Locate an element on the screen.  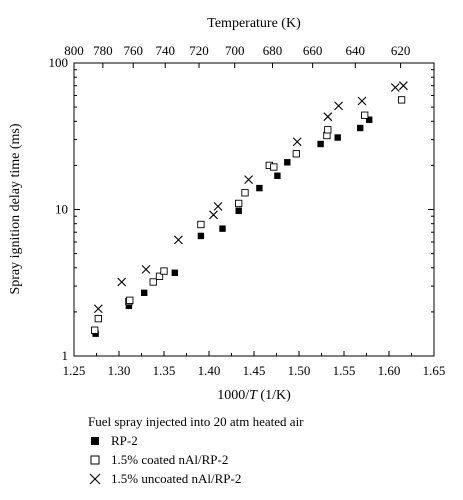
top-tick-label: 760 is located at coordinates (133, 50).